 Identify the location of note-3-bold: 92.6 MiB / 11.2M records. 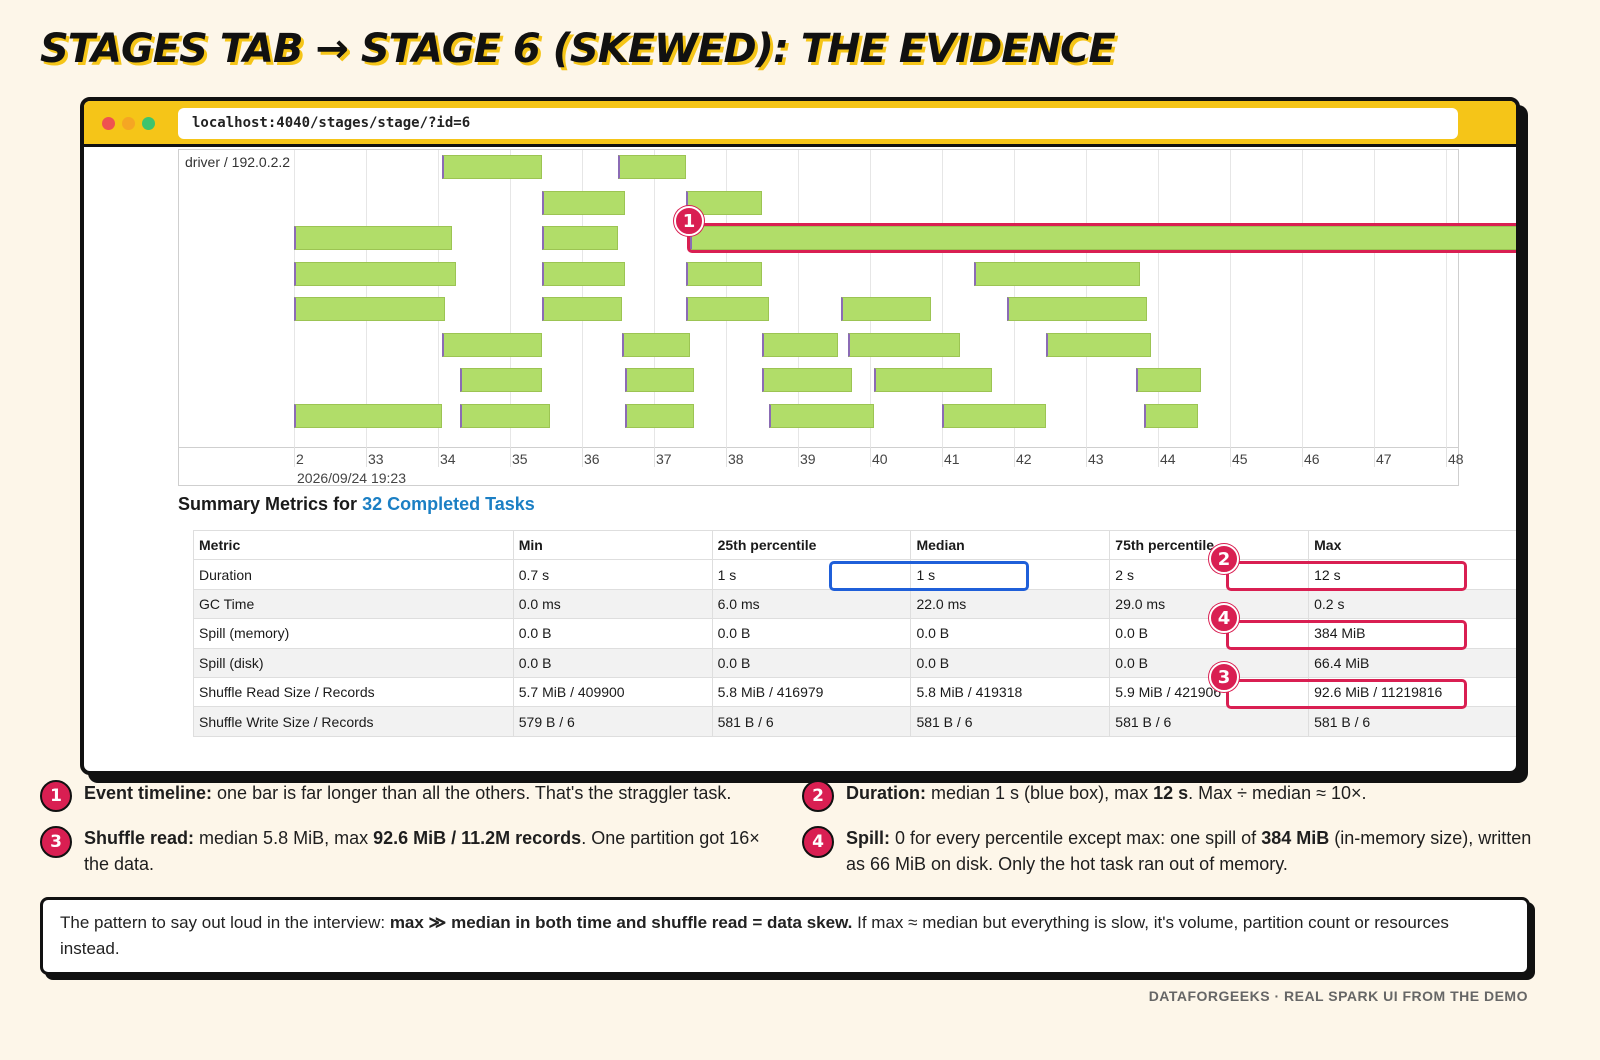
(477, 838).